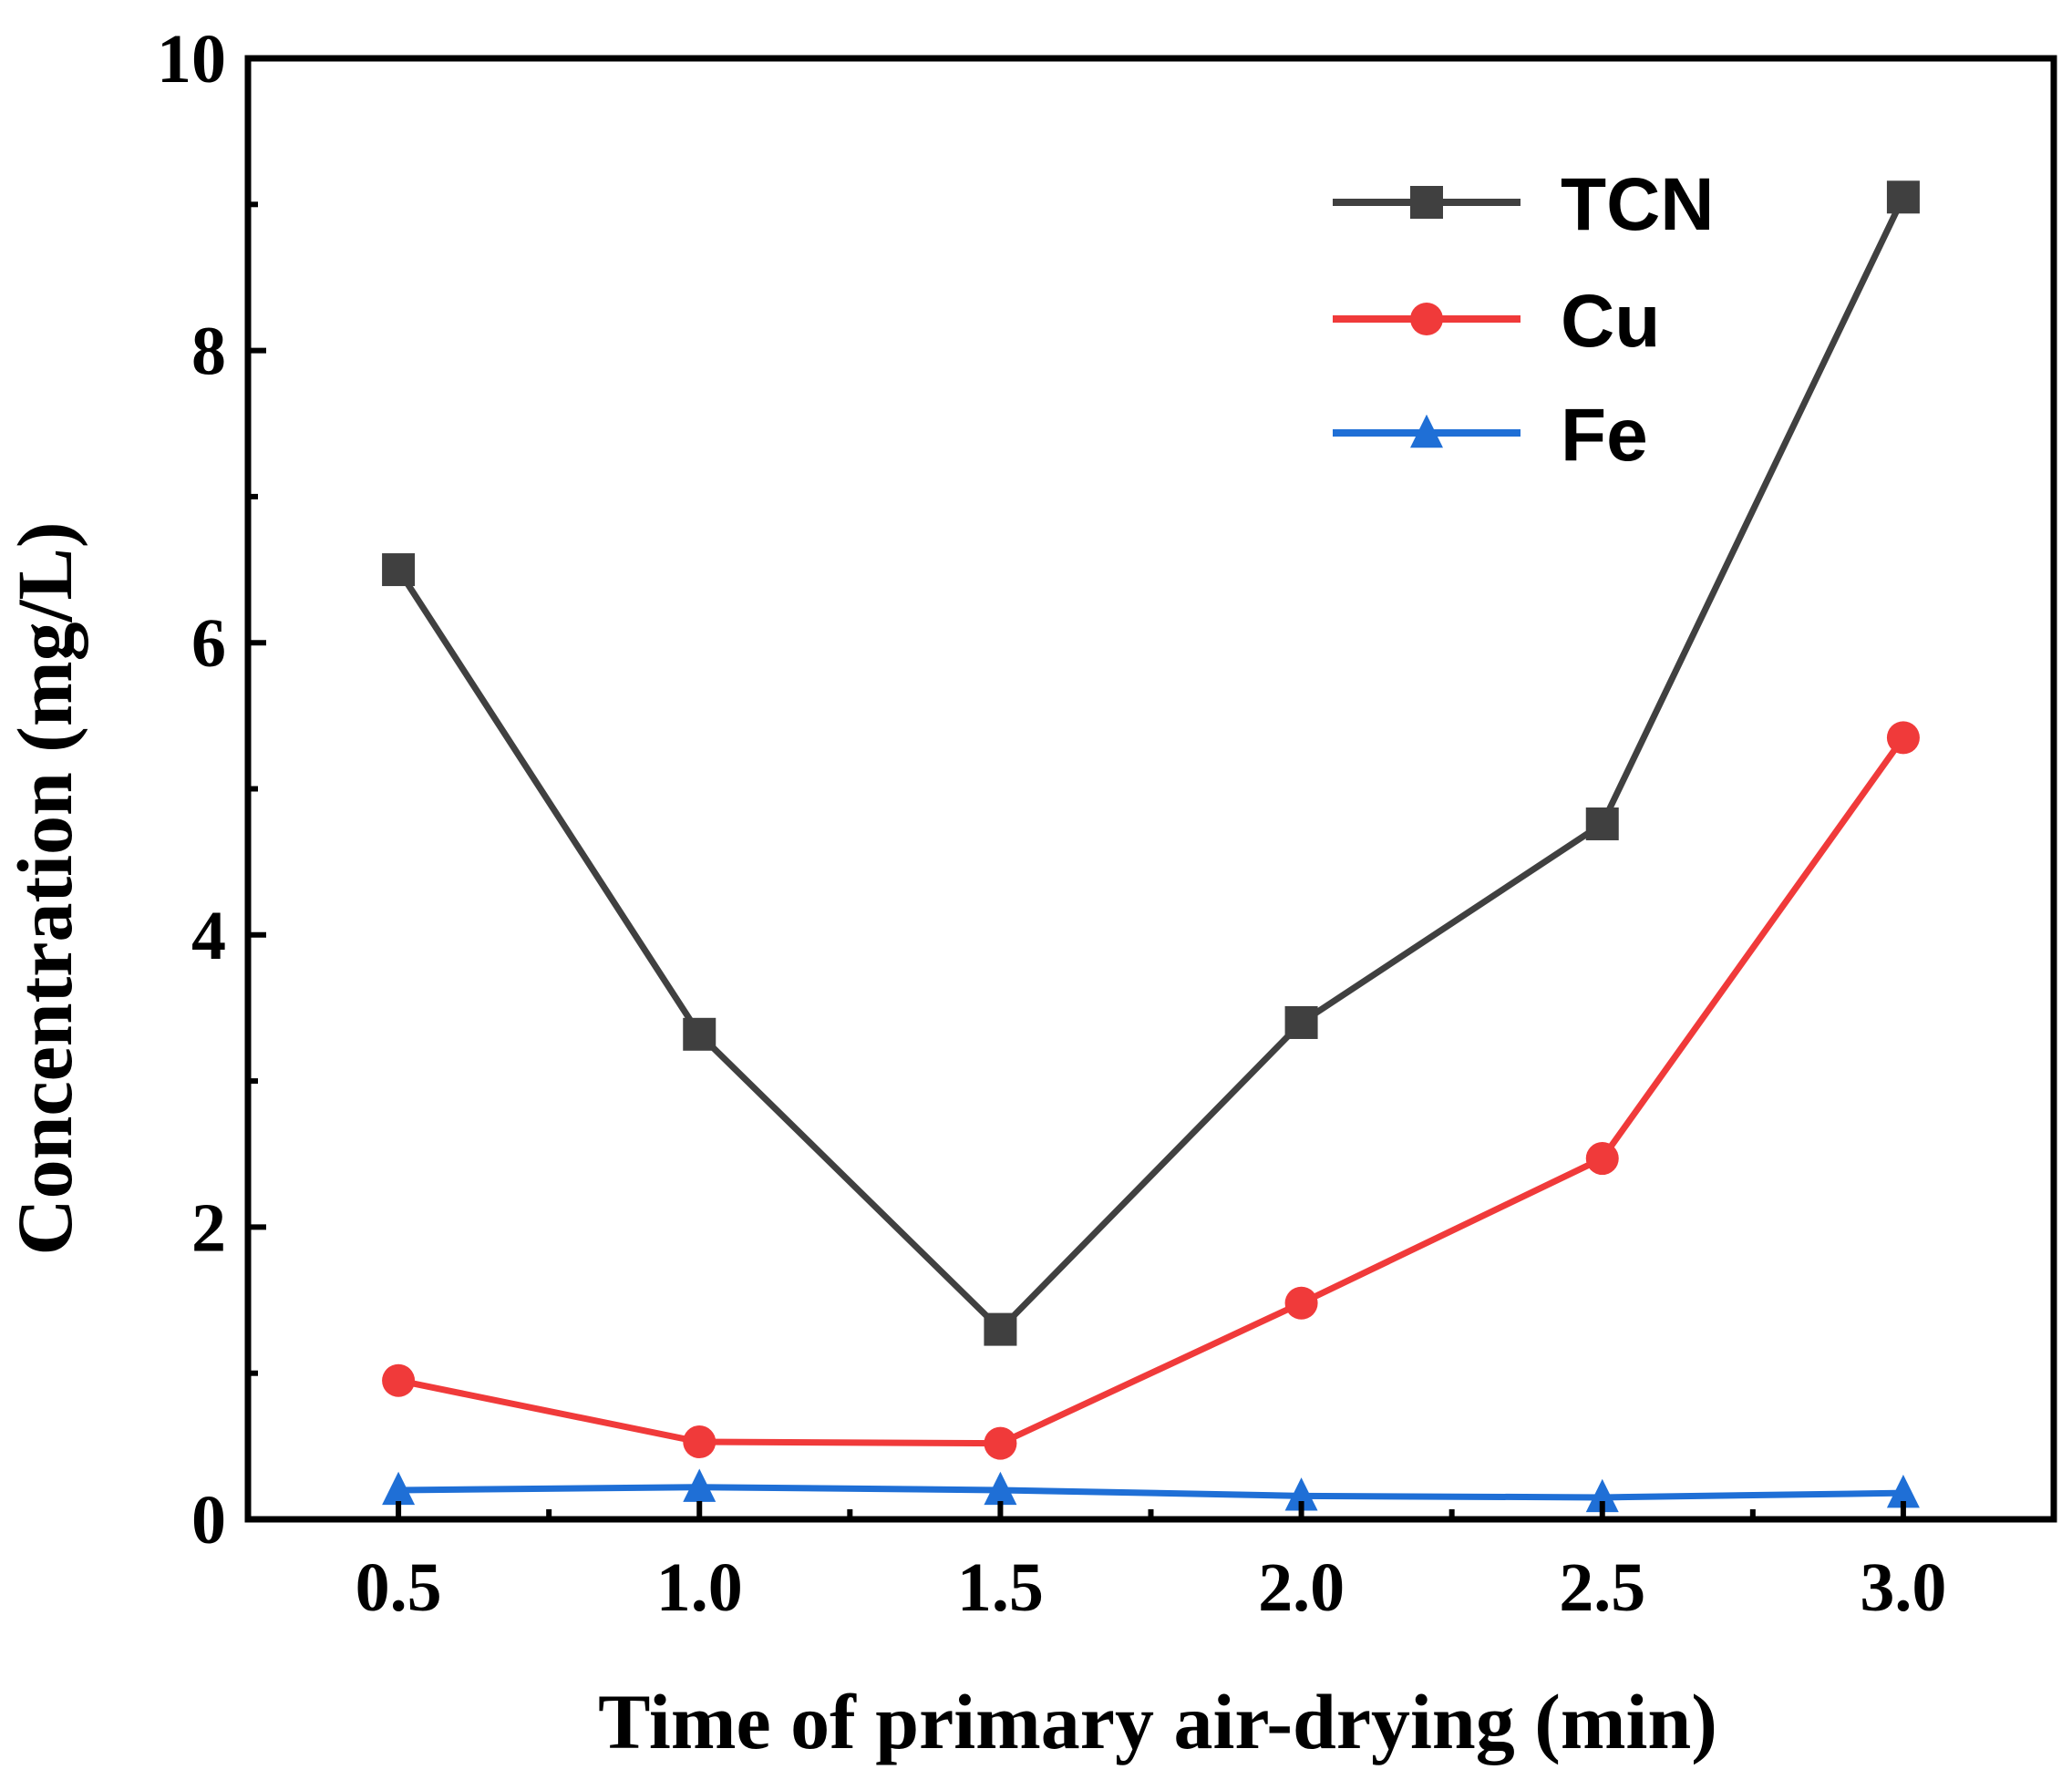  I want to click on x-tick-label: 2.5, so click(1602, 1587).